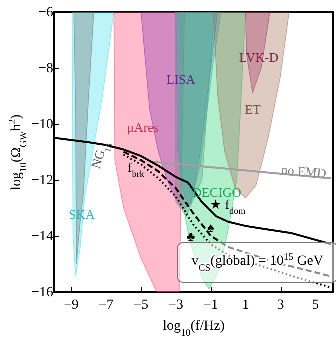 This screenshot has height=342, width=336. I want to click on y-tick-label: −16, so click(43, 293).